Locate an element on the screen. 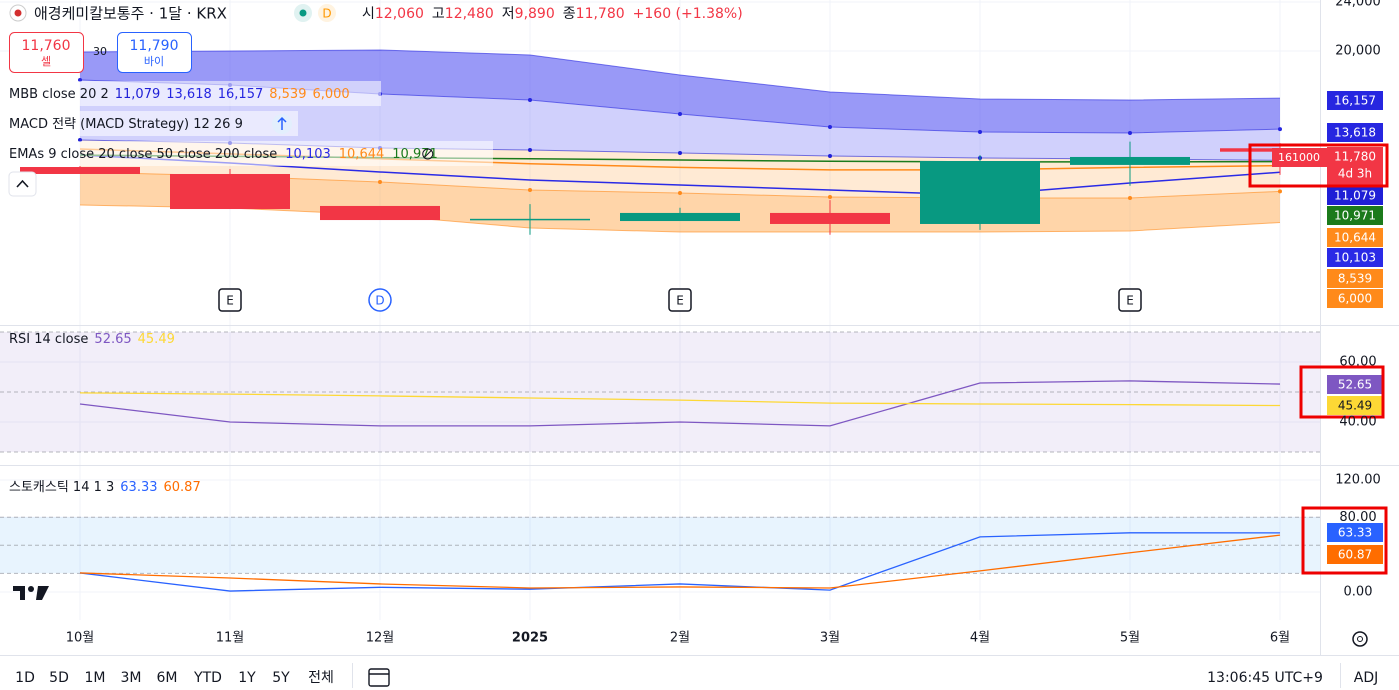 The height and width of the screenshot is (690, 1399). buy-button is located at coordinates (154, 52).